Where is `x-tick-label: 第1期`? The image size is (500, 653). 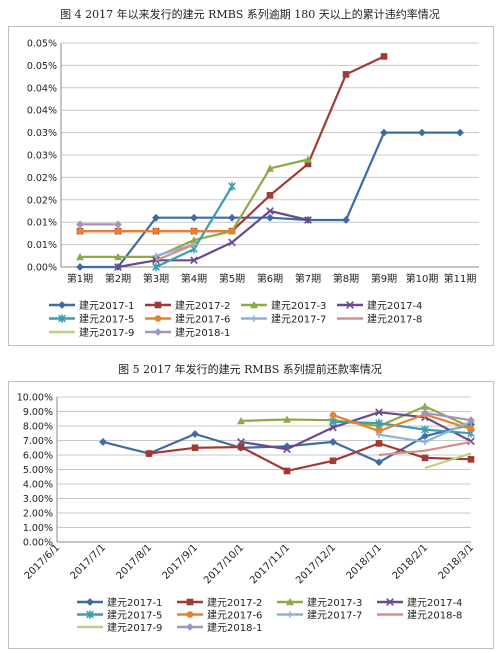 x-tick-label: 第1期 is located at coordinates (80, 278).